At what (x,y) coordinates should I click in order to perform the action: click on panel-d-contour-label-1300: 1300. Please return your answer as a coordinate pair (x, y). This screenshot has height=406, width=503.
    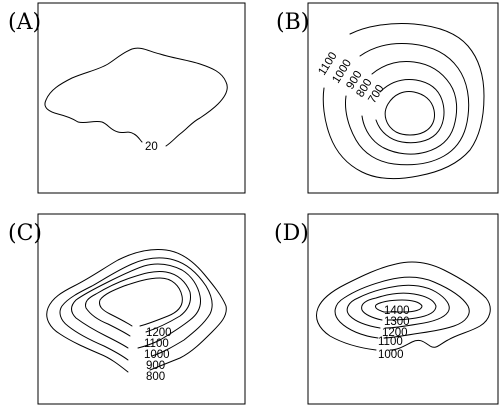
    Looking at the image, I should click on (397, 322).